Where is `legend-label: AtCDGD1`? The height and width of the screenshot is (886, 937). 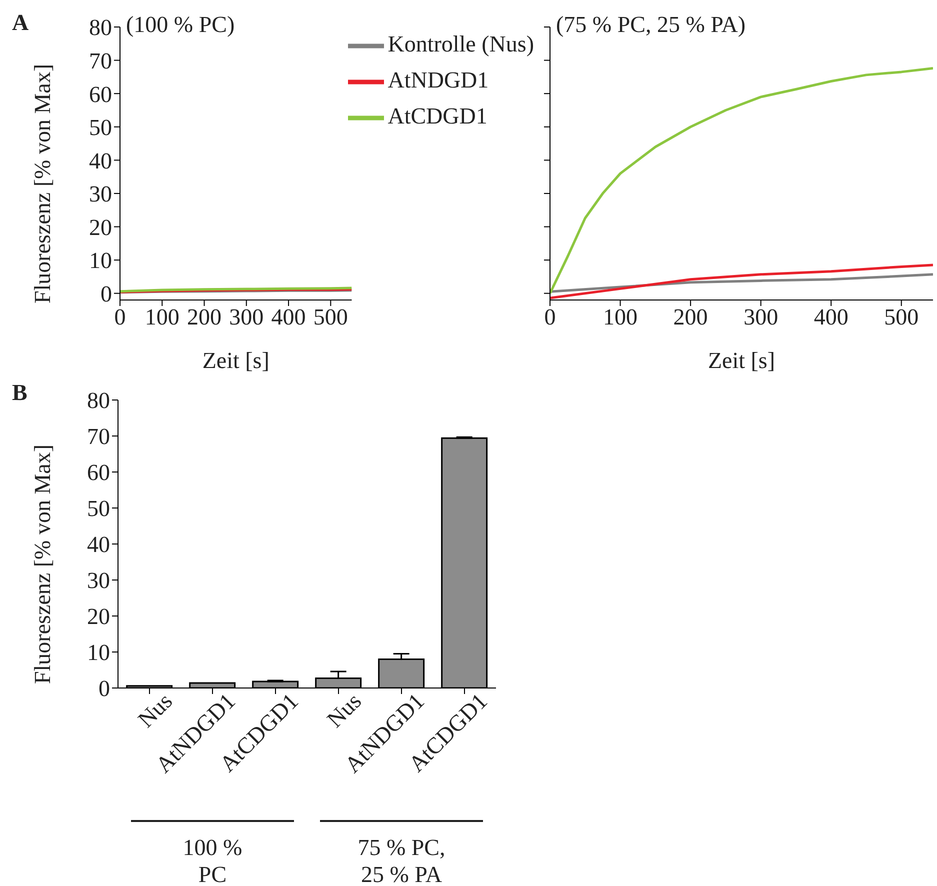
legend-label: AtCDGD1 is located at coordinates (438, 115).